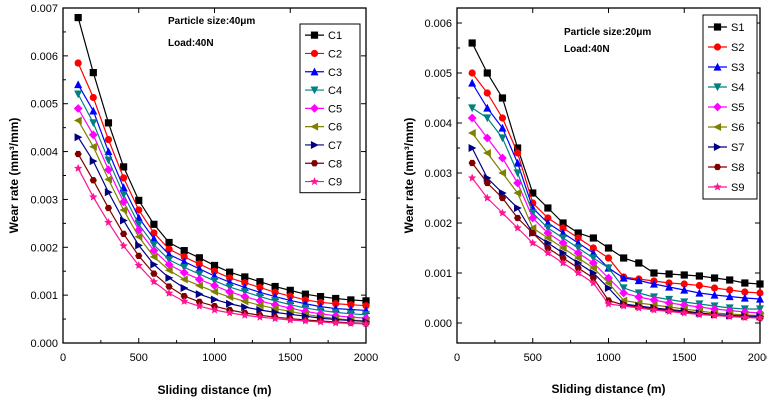 This screenshot has width=767, height=402. Describe the element at coordinates (684, 358) in the screenshot. I see `chart-2-xtick-label: 1500` at that location.